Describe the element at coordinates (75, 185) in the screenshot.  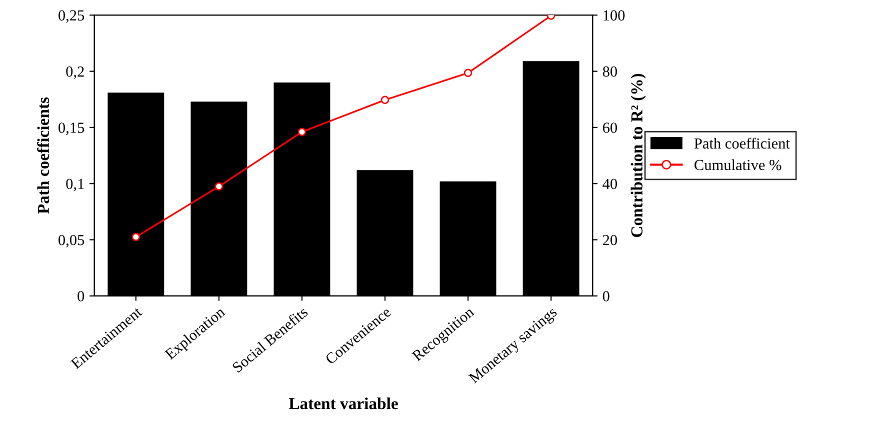
I see `y-tick-label: 0,1` at that location.